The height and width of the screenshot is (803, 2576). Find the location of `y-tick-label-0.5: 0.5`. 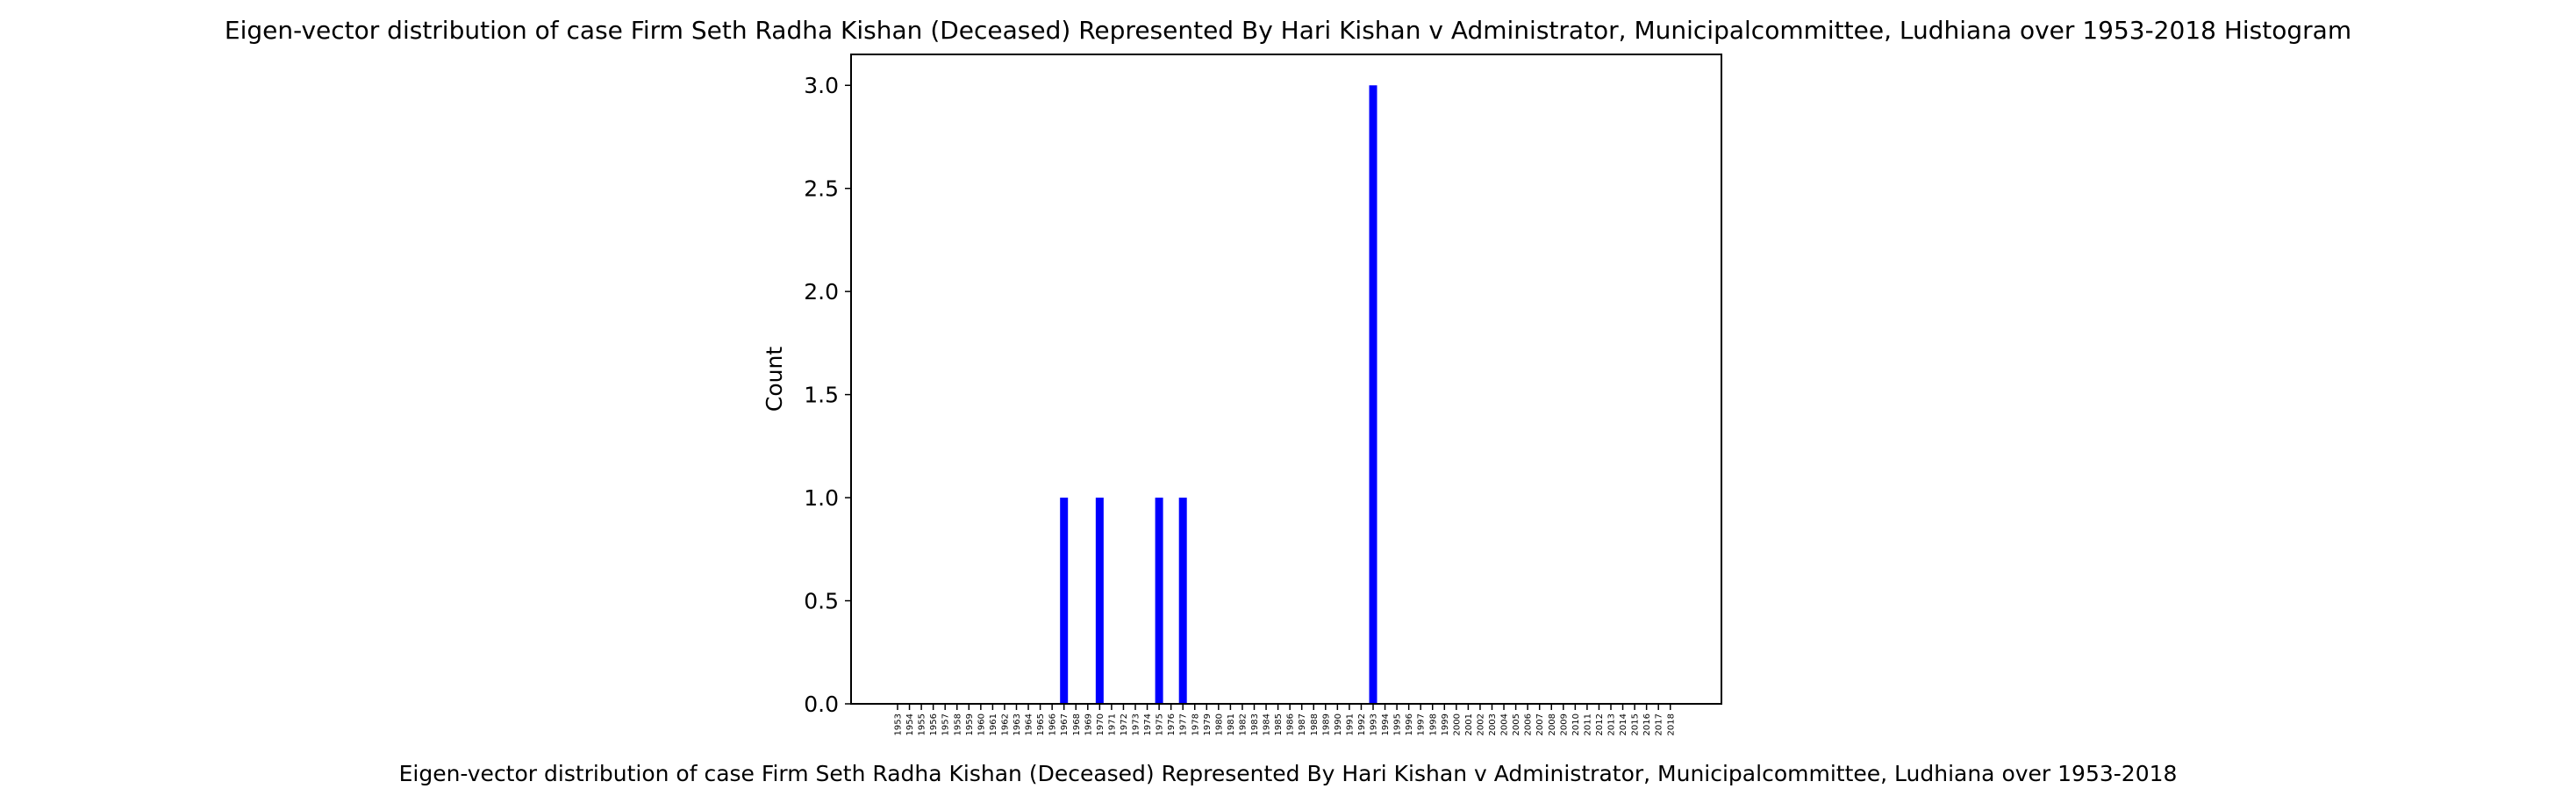

y-tick-label-0.5: 0.5 is located at coordinates (821, 601).